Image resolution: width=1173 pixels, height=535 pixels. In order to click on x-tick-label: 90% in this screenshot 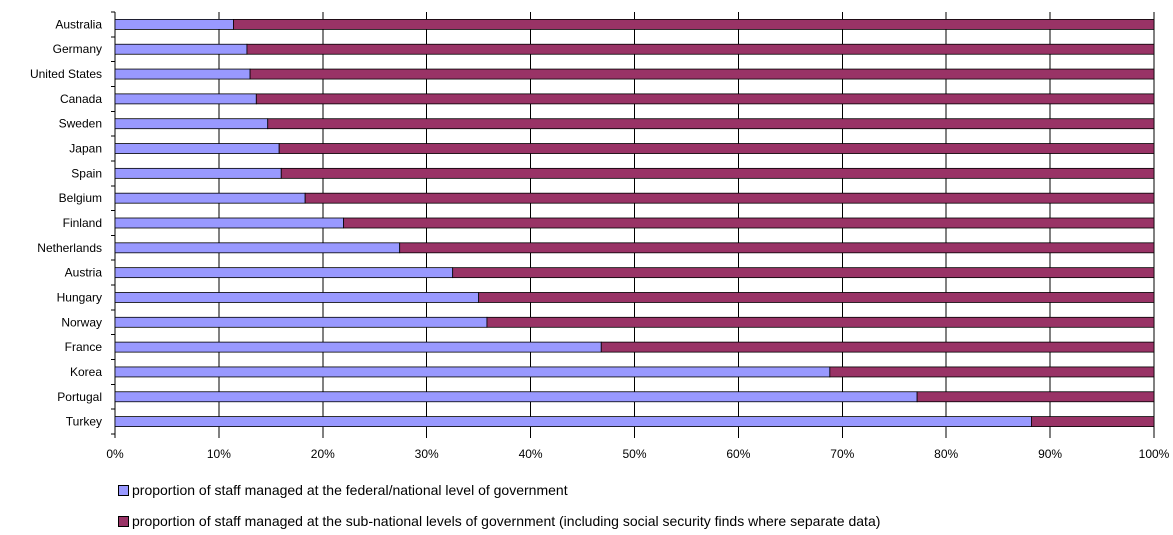, I will do `click(1050, 454)`.